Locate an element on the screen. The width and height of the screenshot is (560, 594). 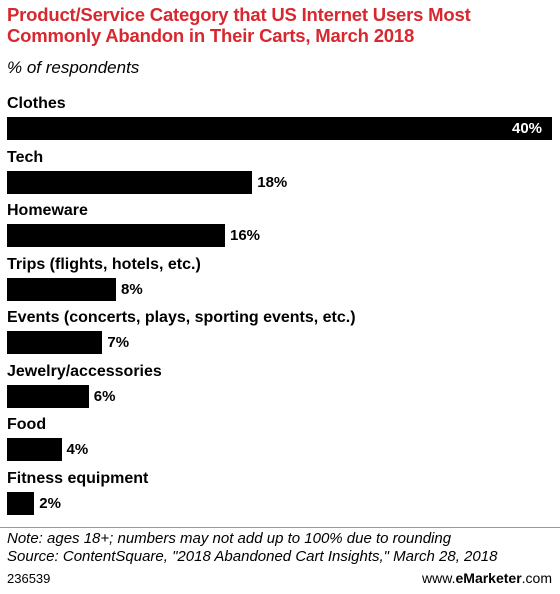
bar-label: Fitness equipment is located at coordinates (78, 478).